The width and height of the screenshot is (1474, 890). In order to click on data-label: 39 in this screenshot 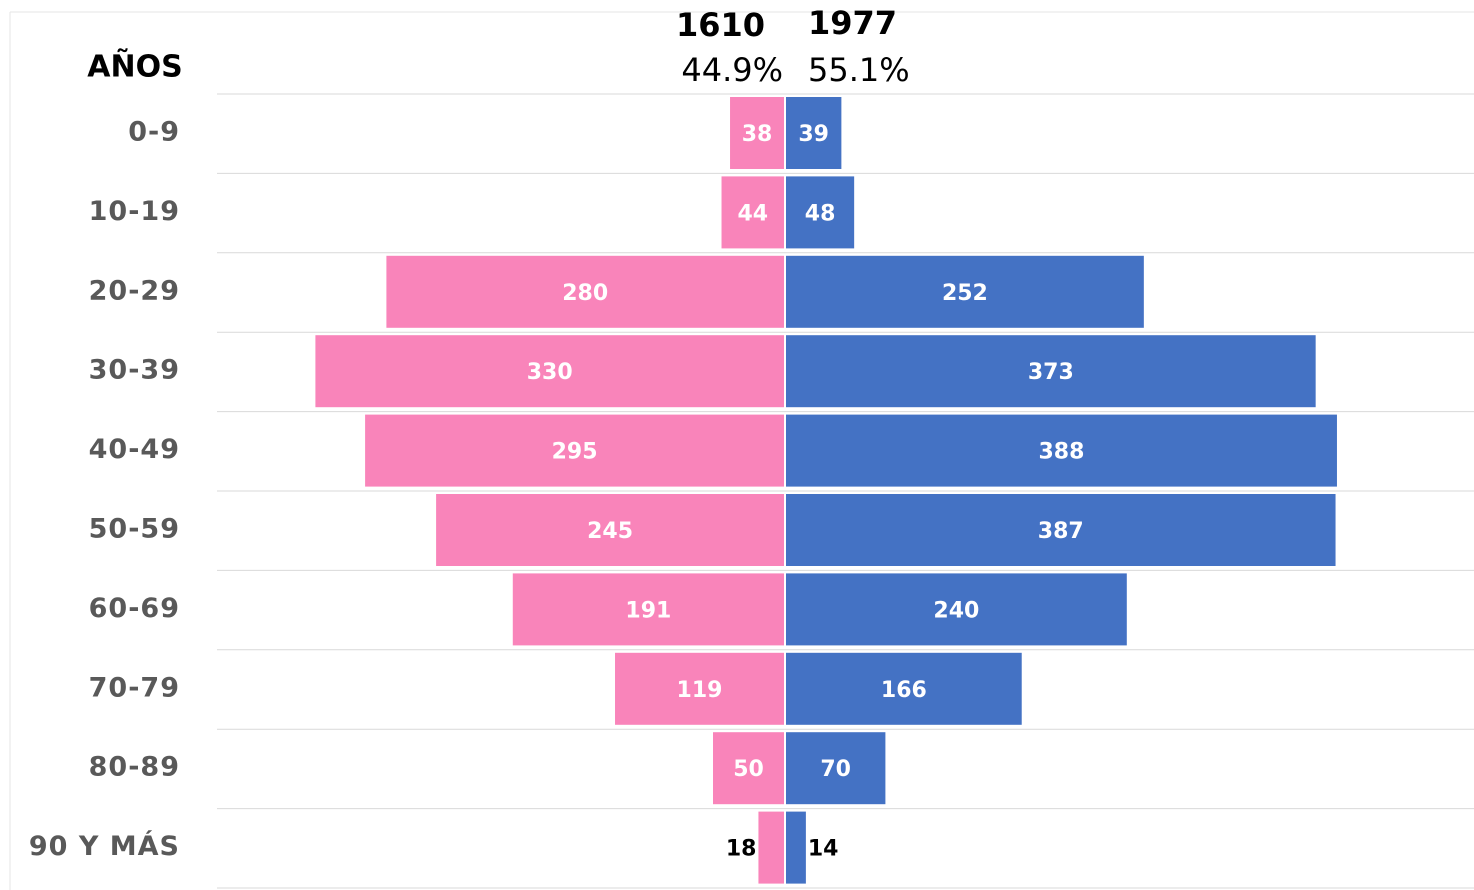, I will do `click(813, 134)`.